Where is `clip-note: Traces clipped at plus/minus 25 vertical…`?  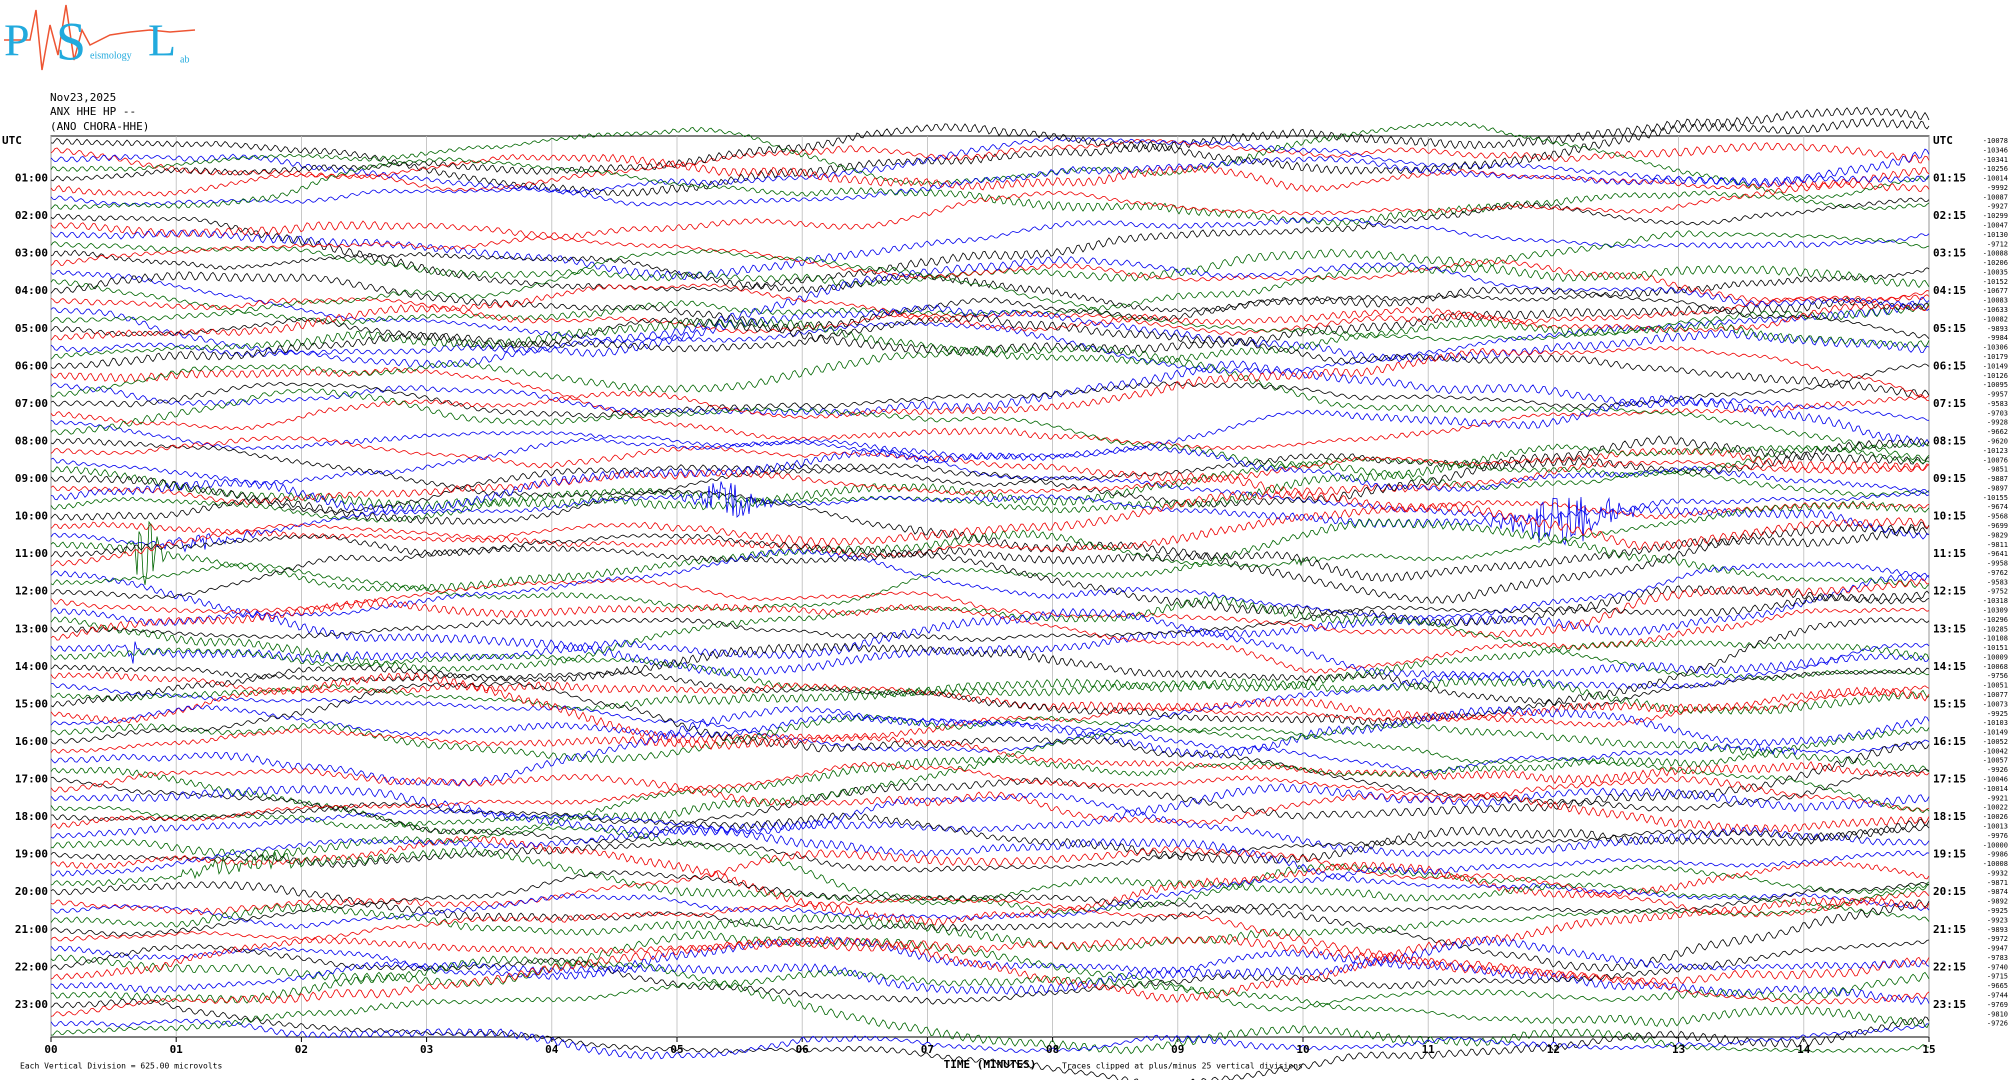
clip-note: Traces clipped at plus/minus 25 vertical… is located at coordinates (1182, 1066).